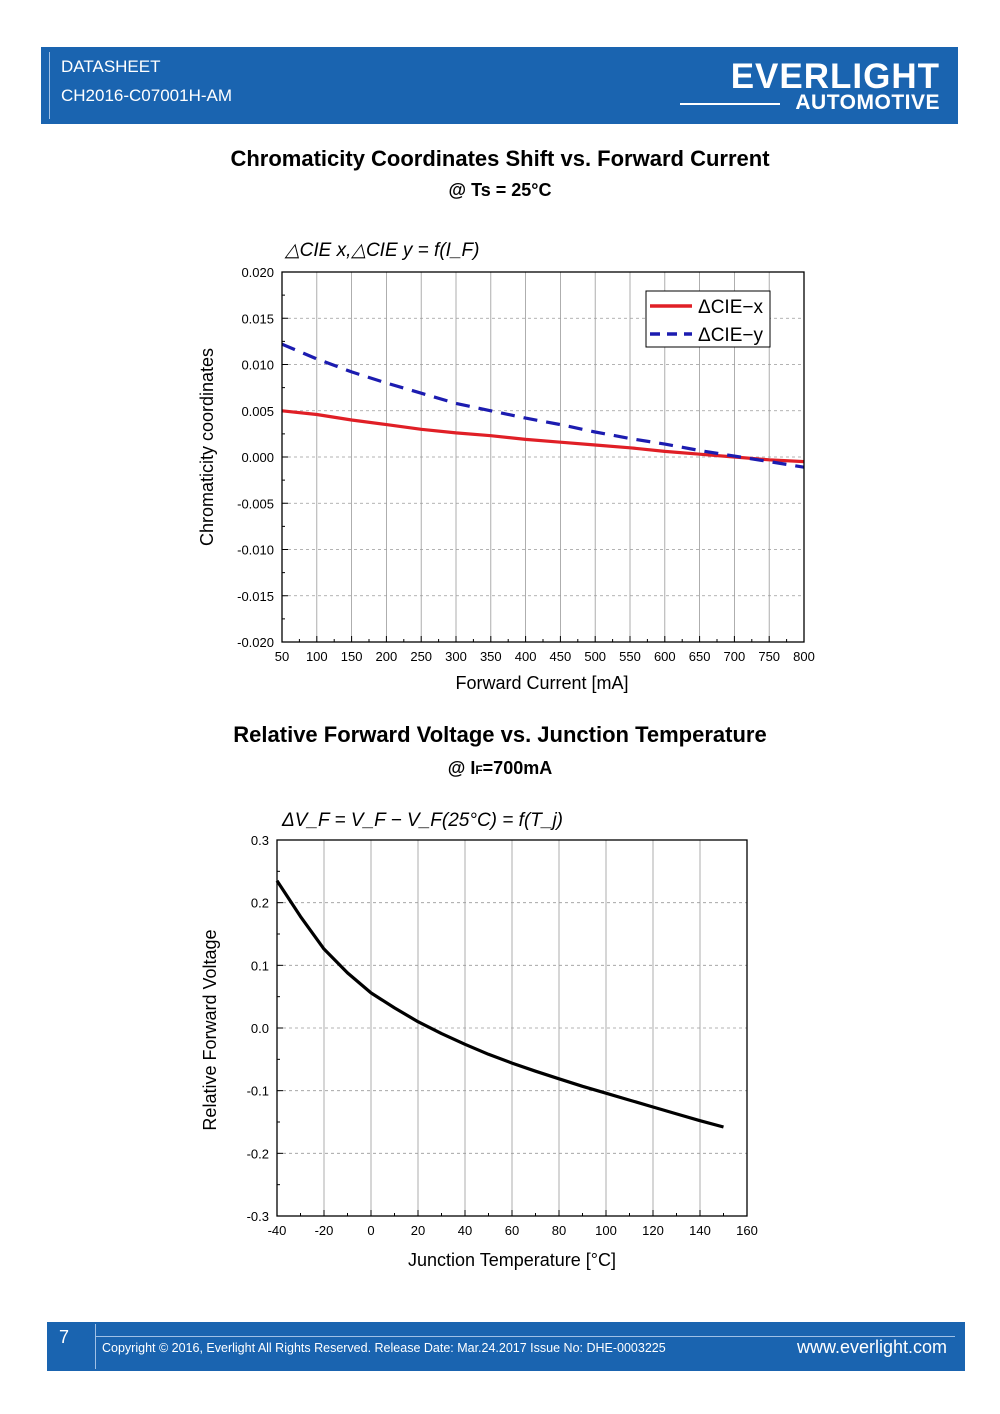  I want to click on chart2-plot-frame, so click(512, 1028).